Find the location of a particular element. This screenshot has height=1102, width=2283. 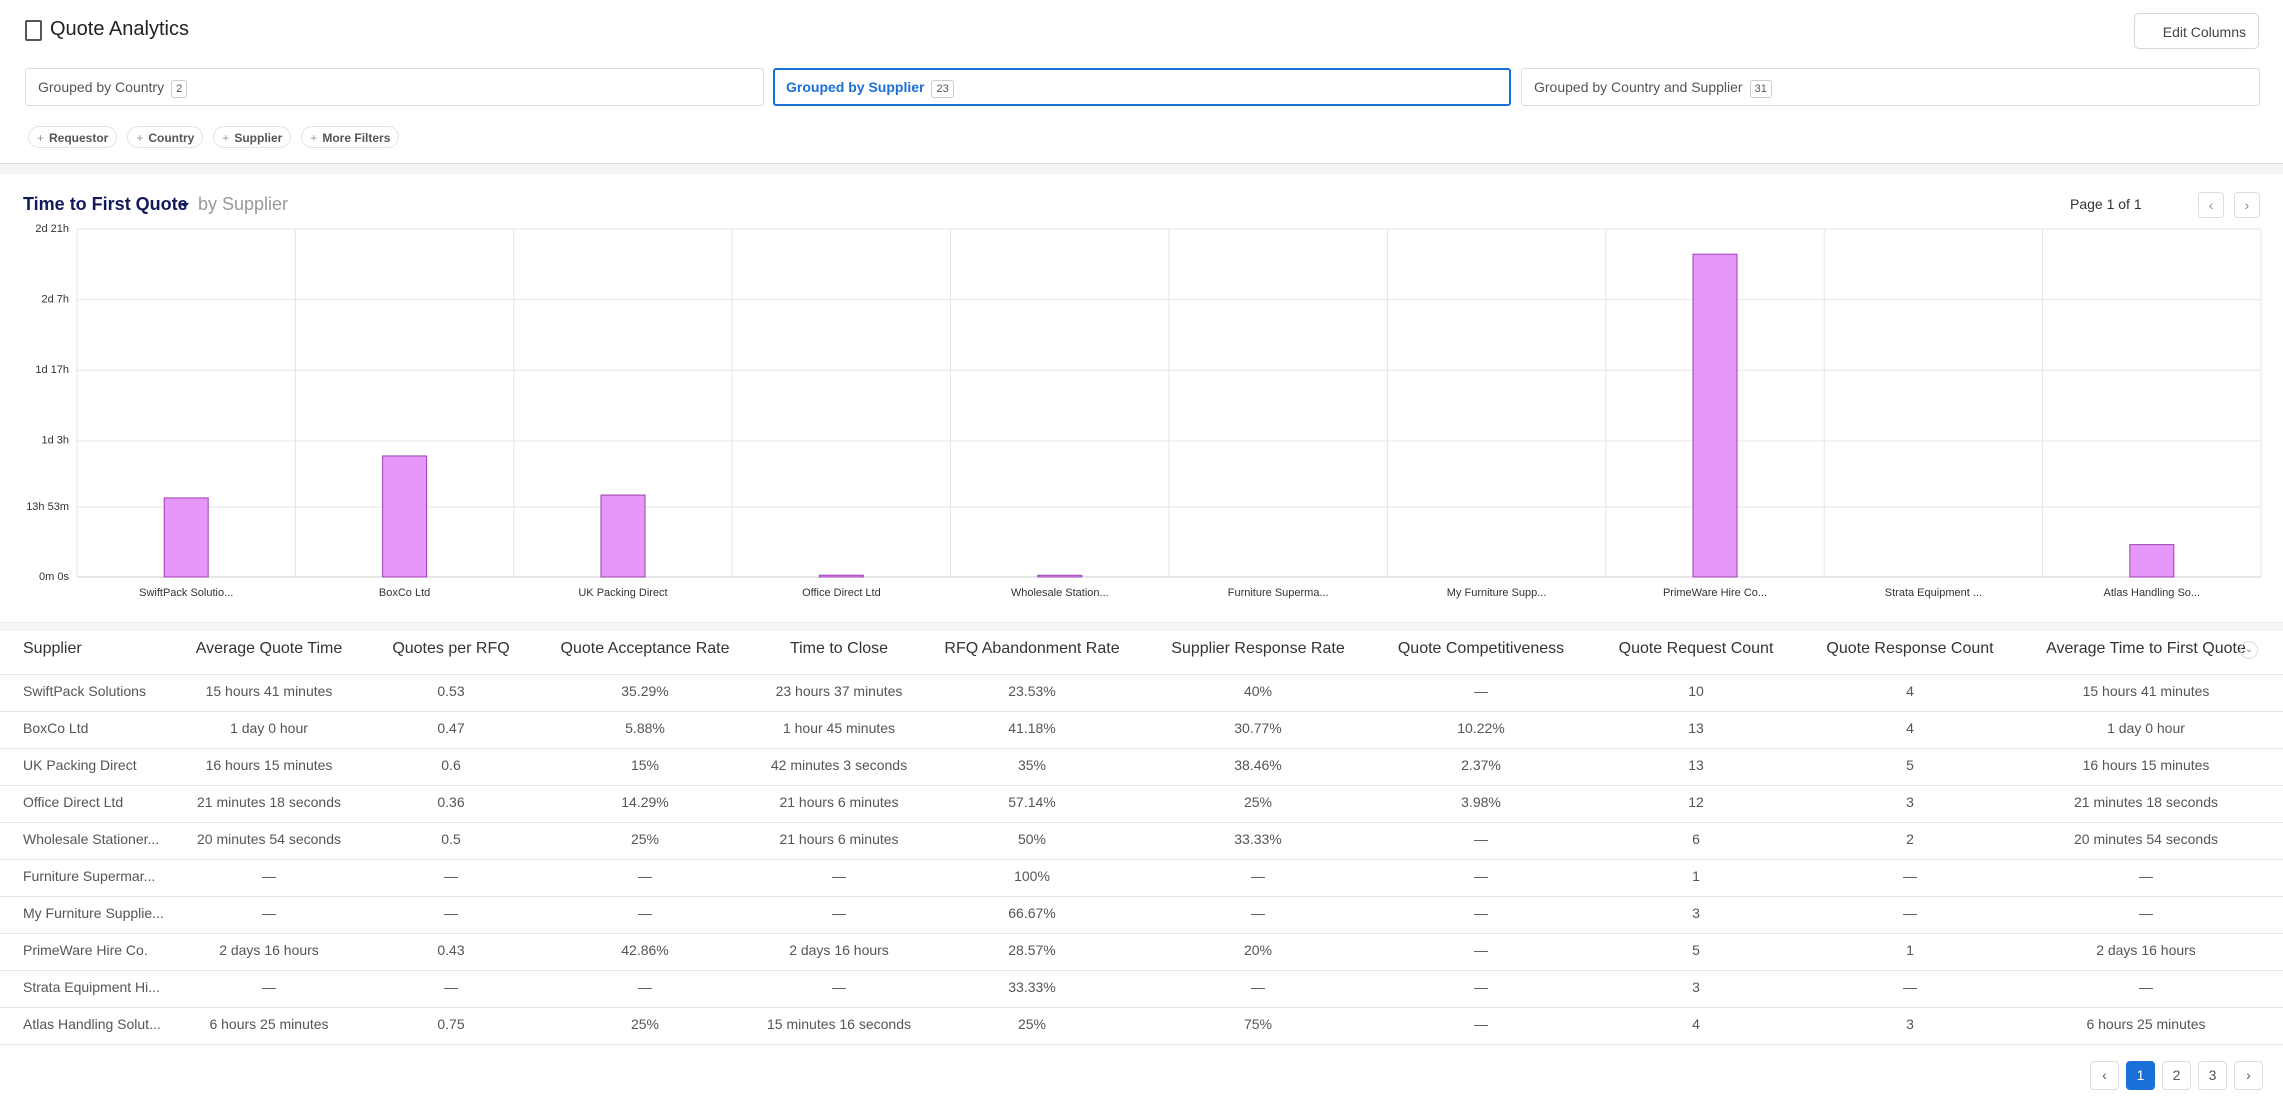

y-tick-label: 1d 17h is located at coordinates (52, 370).